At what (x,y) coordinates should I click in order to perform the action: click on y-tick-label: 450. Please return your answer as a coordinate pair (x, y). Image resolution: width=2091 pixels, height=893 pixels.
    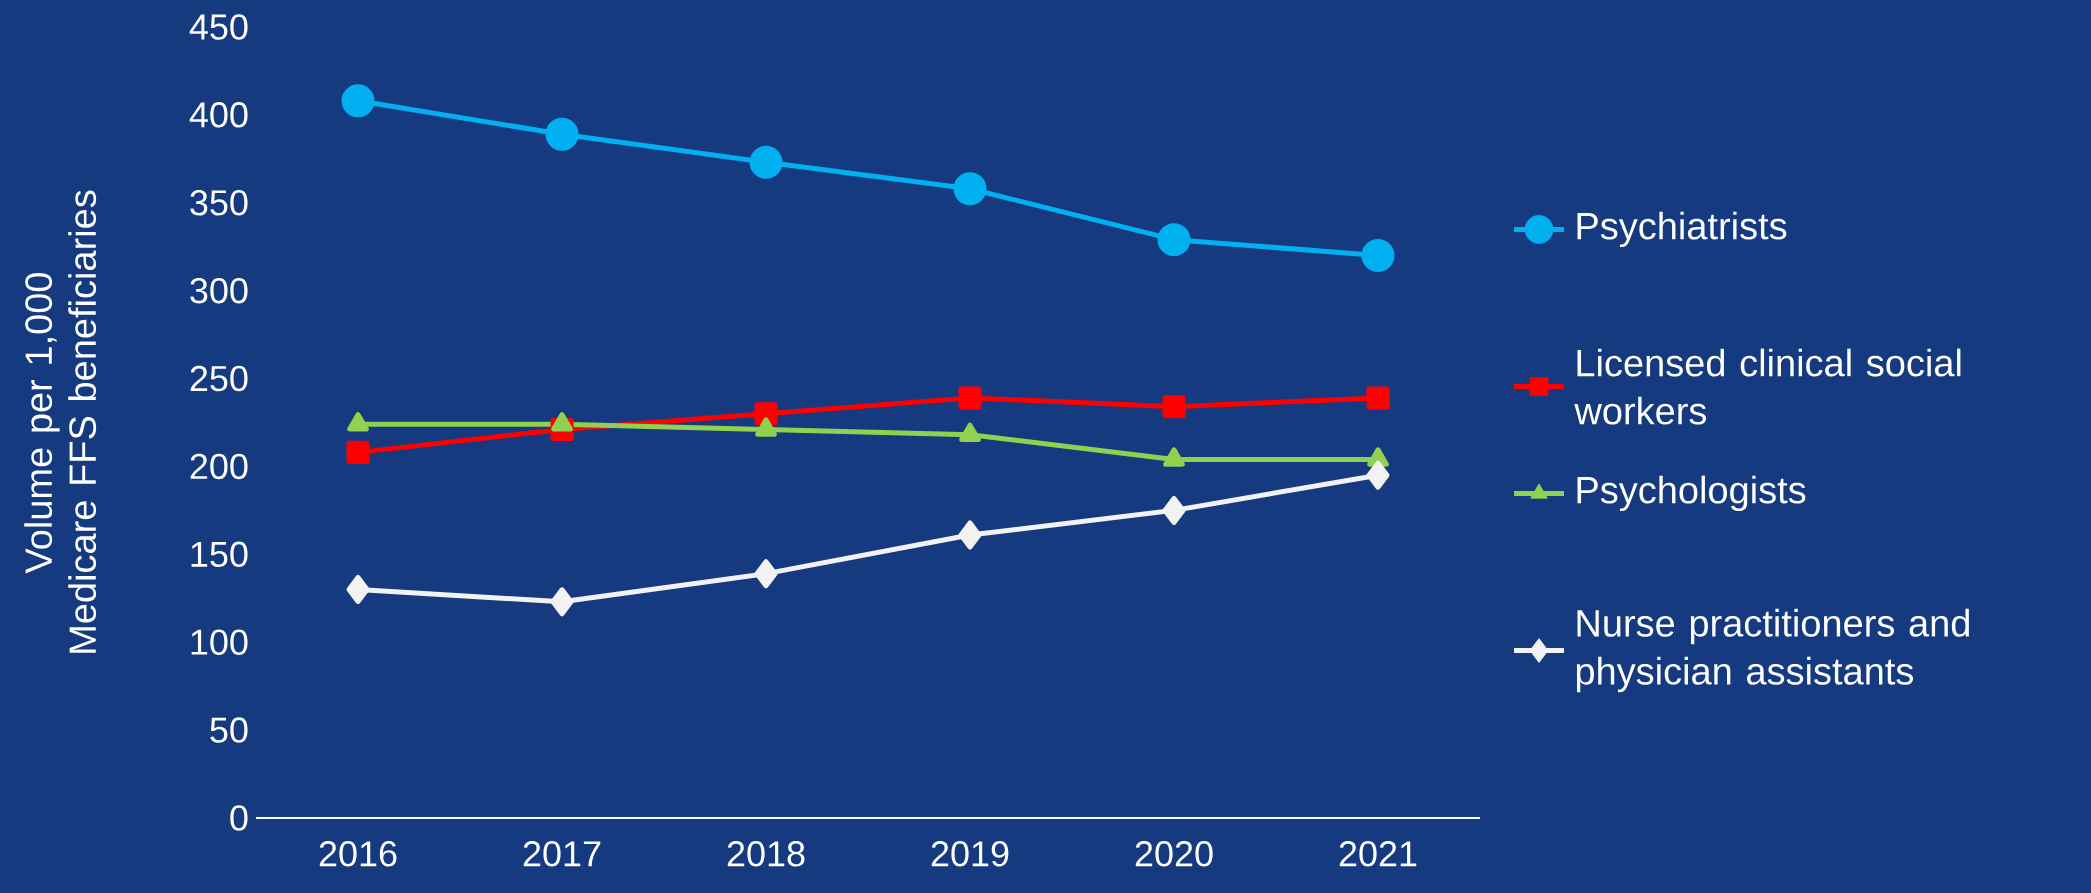
    Looking at the image, I should click on (218, 27).